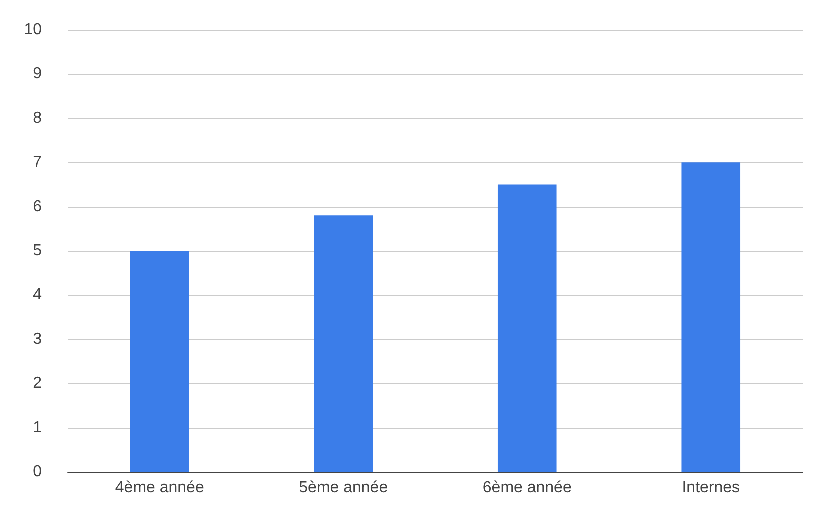 This screenshot has width=831, height=519. I want to click on y-tick-label: 2, so click(37, 383).